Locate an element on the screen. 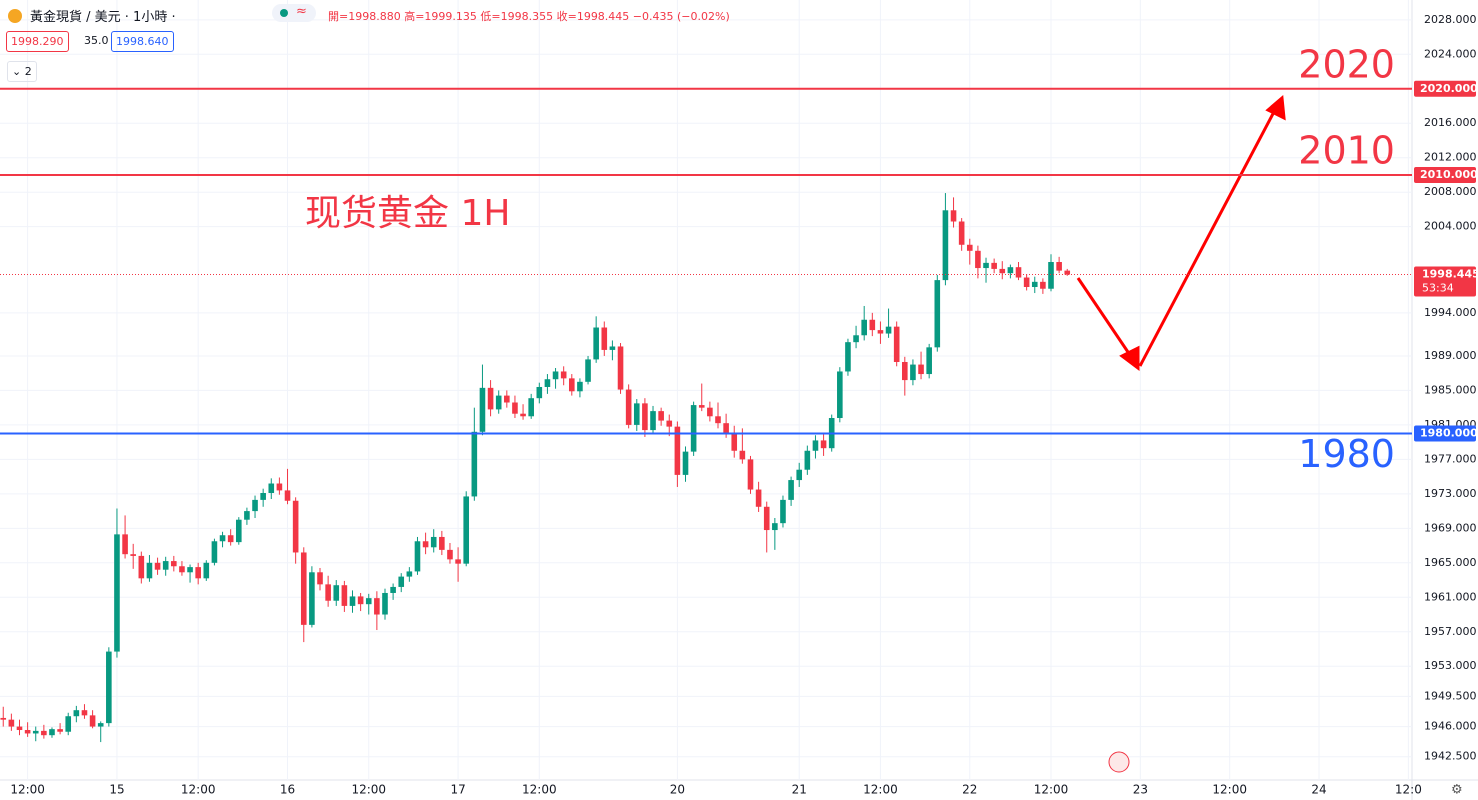 The height and width of the screenshot is (800, 1478). price-badge-label: 2020.000 is located at coordinates (1449, 88).